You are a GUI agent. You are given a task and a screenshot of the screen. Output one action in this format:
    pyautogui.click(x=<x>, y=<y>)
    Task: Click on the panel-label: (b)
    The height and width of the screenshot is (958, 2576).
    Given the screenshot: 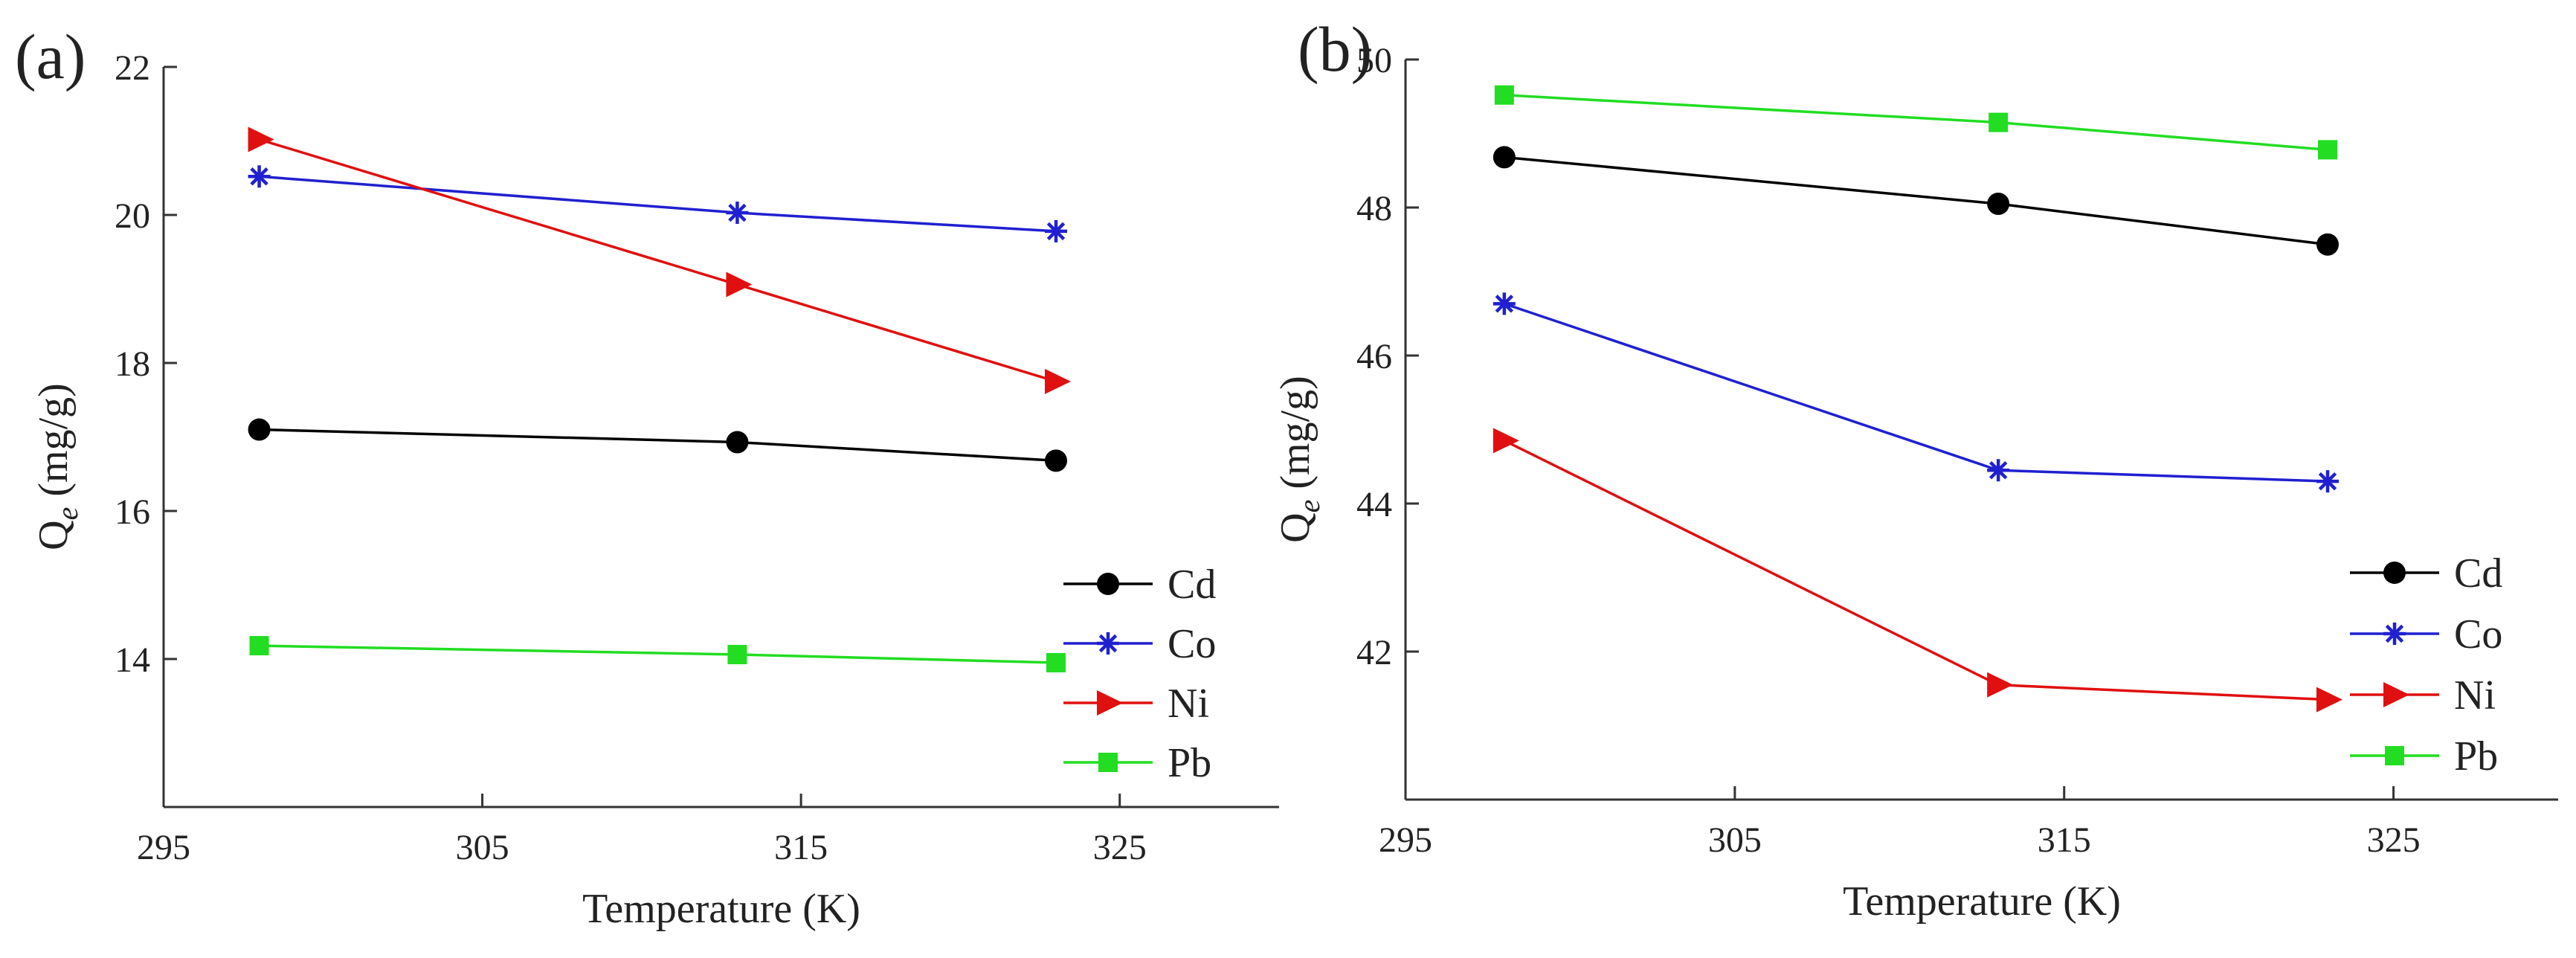 What is the action you would take?
    pyautogui.click(x=1335, y=49)
    